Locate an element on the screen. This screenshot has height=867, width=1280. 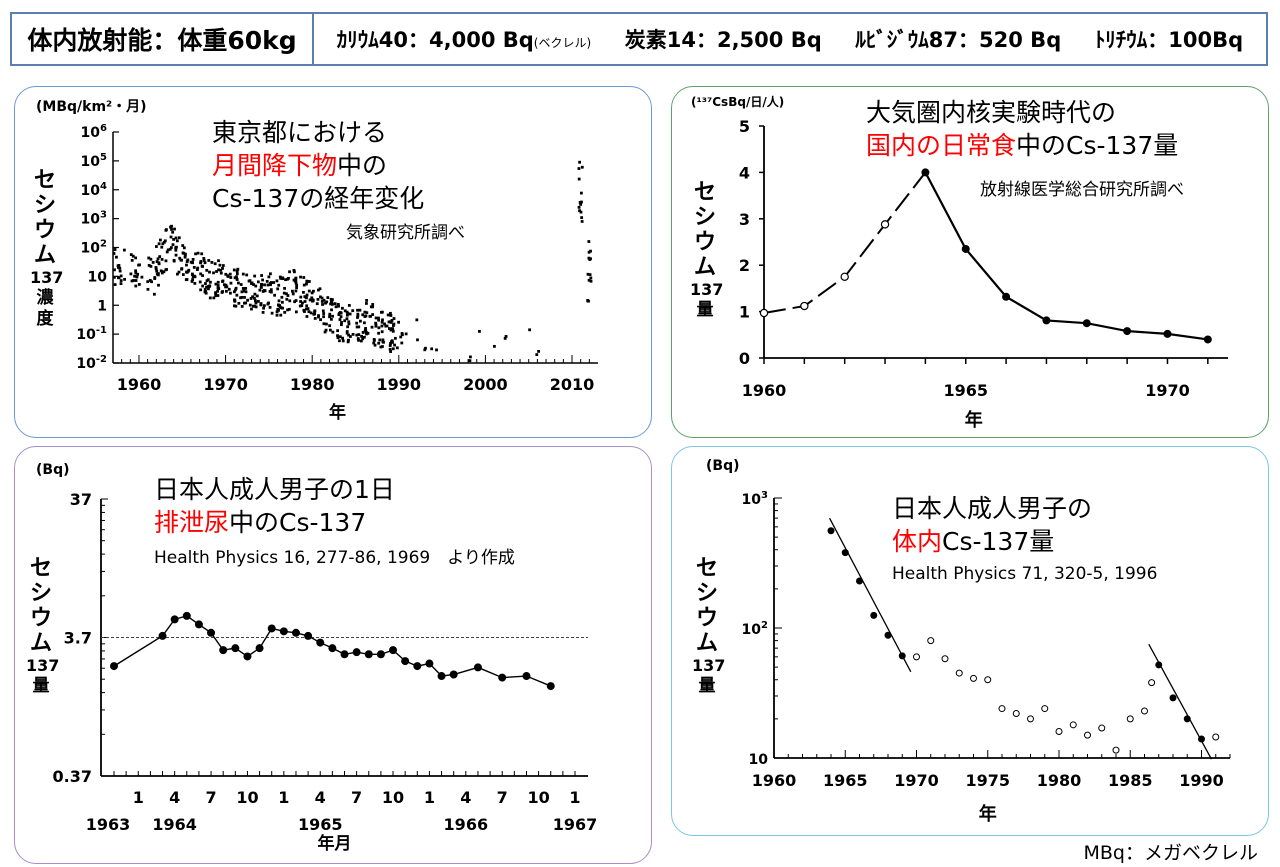
chart1-source: 気象研究所調べ is located at coordinates (405, 233).